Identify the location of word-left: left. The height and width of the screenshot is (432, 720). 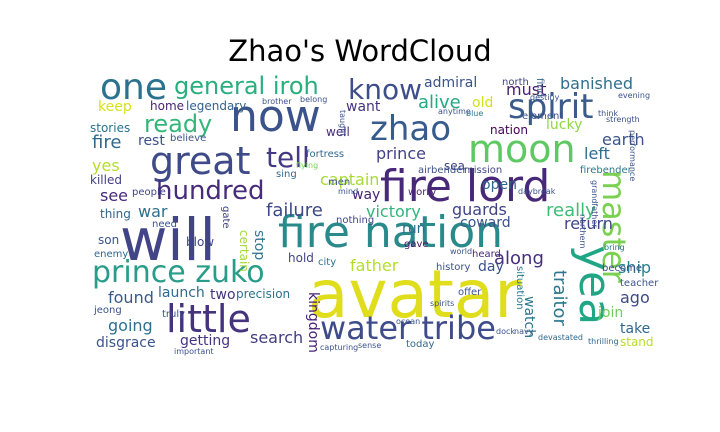
(597, 153).